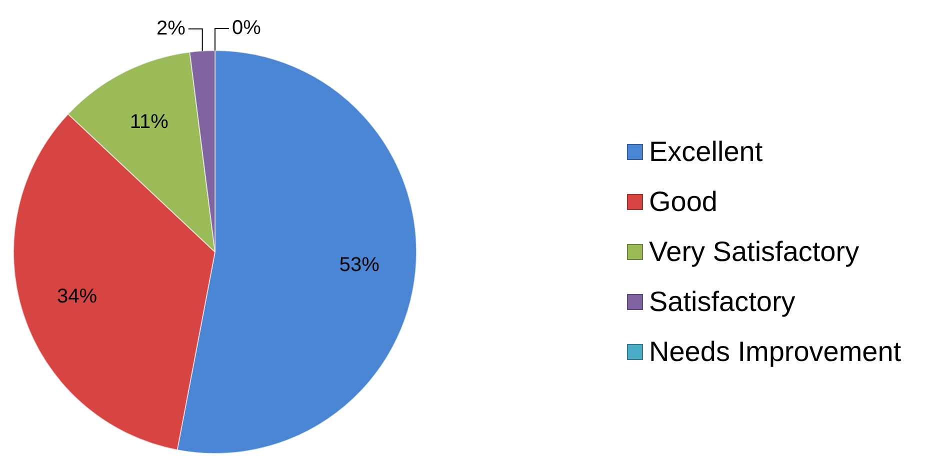 The width and height of the screenshot is (948, 458). I want to click on data-label: 2%, so click(171, 28).